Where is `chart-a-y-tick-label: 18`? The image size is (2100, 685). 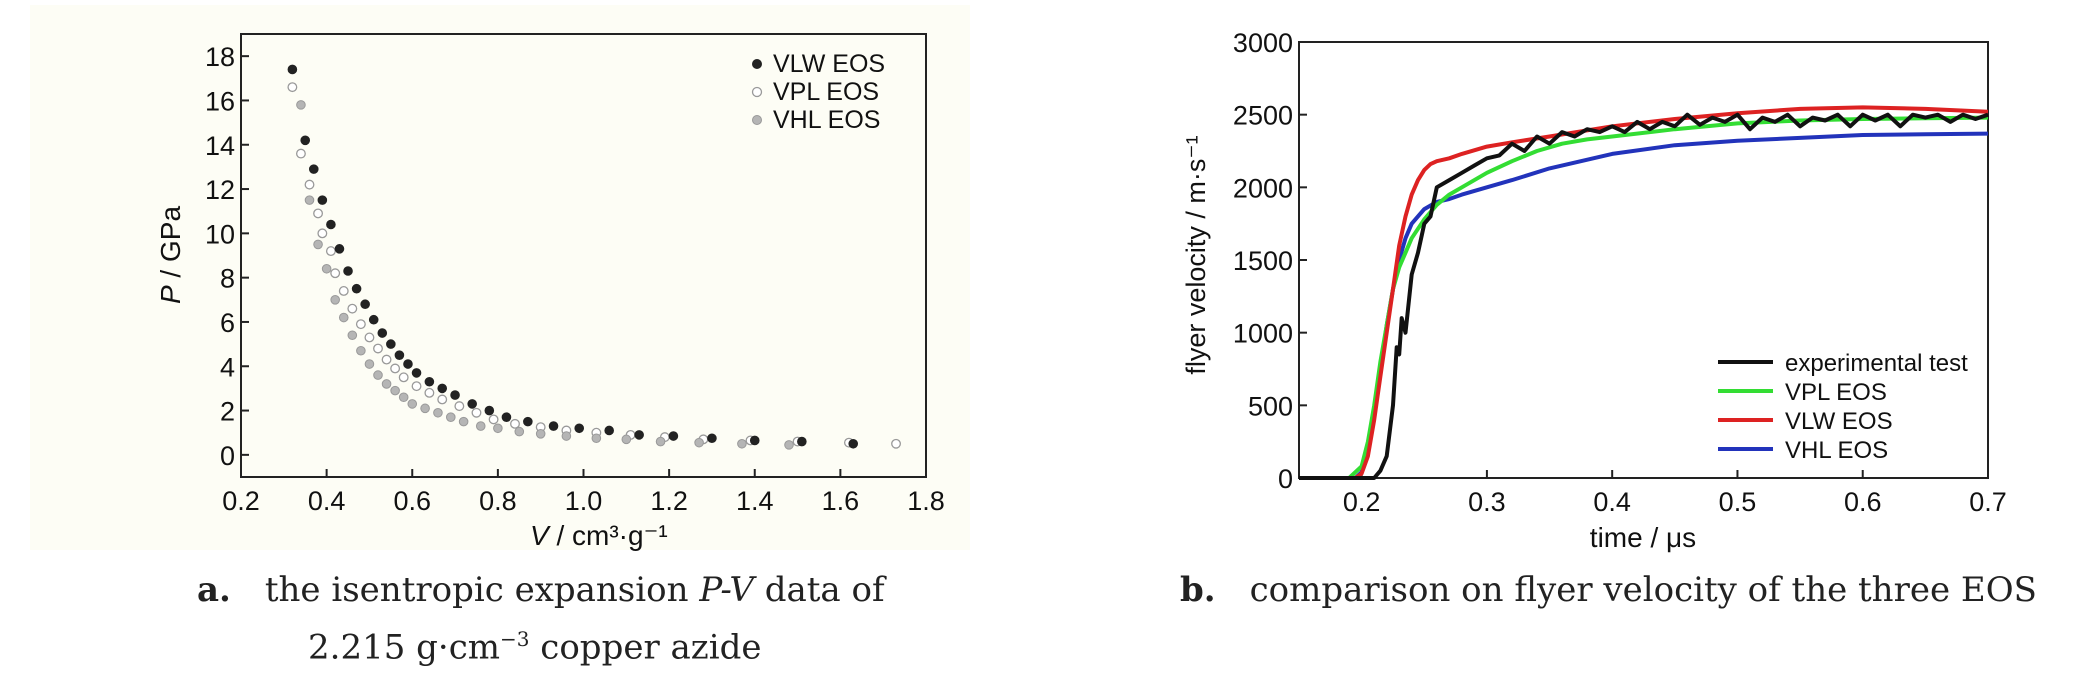
chart-a-y-tick-label: 18 is located at coordinates (220, 57).